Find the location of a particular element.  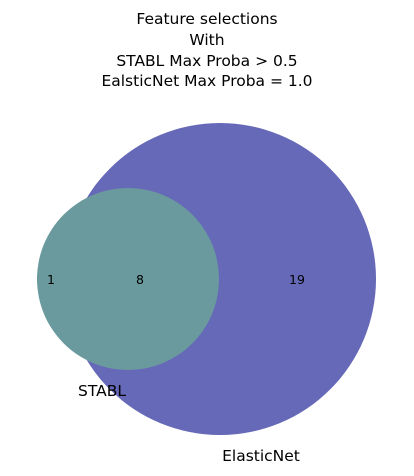

stabl-set-label: STABL is located at coordinates (102, 391).